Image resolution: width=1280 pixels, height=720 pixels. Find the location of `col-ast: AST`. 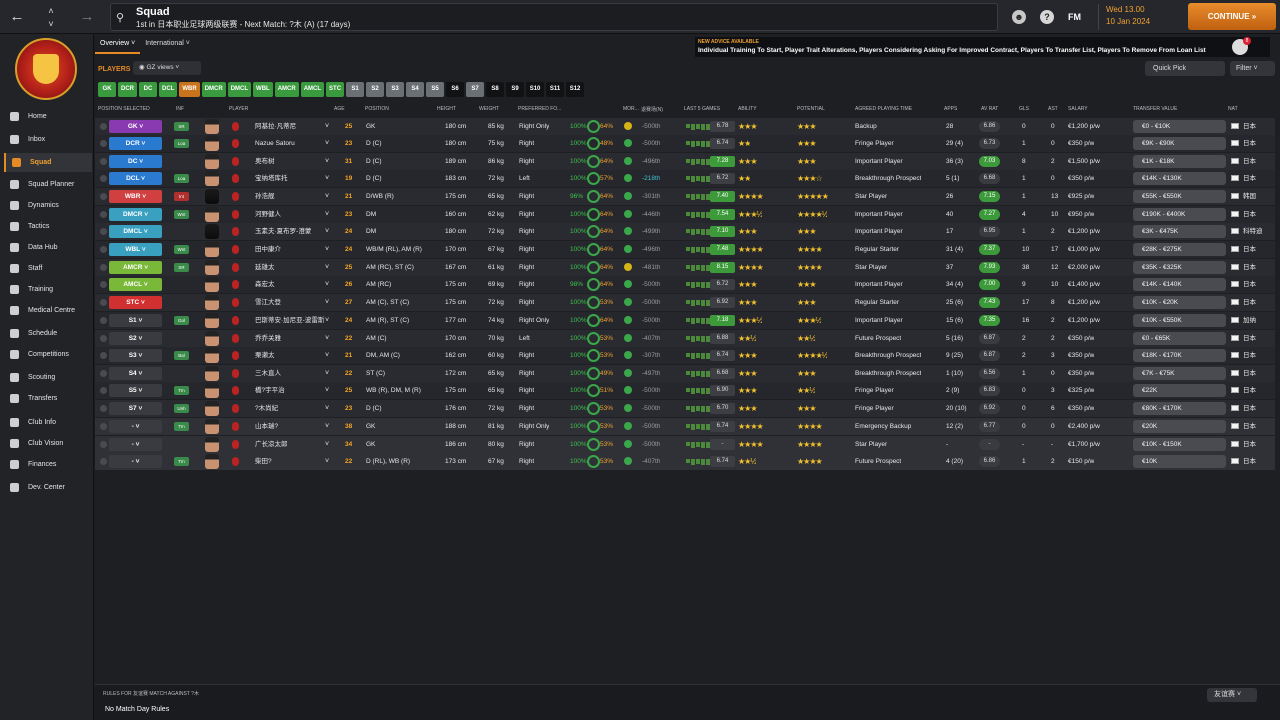

col-ast: AST is located at coordinates (1053, 109).